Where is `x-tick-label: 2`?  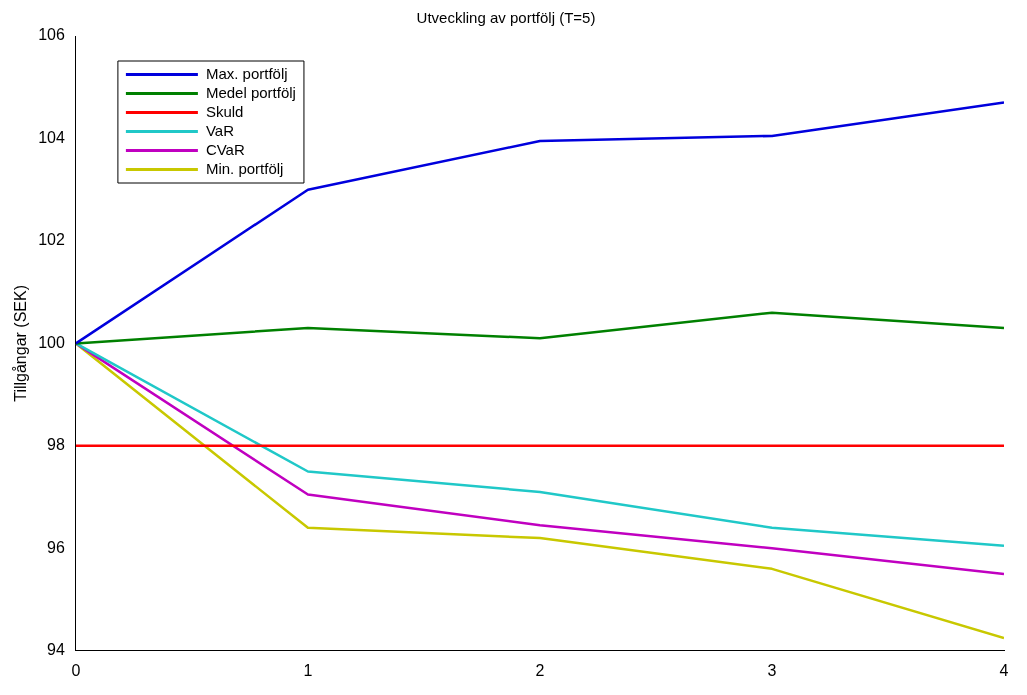
x-tick-label: 2 is located at coordinates (540, 670).